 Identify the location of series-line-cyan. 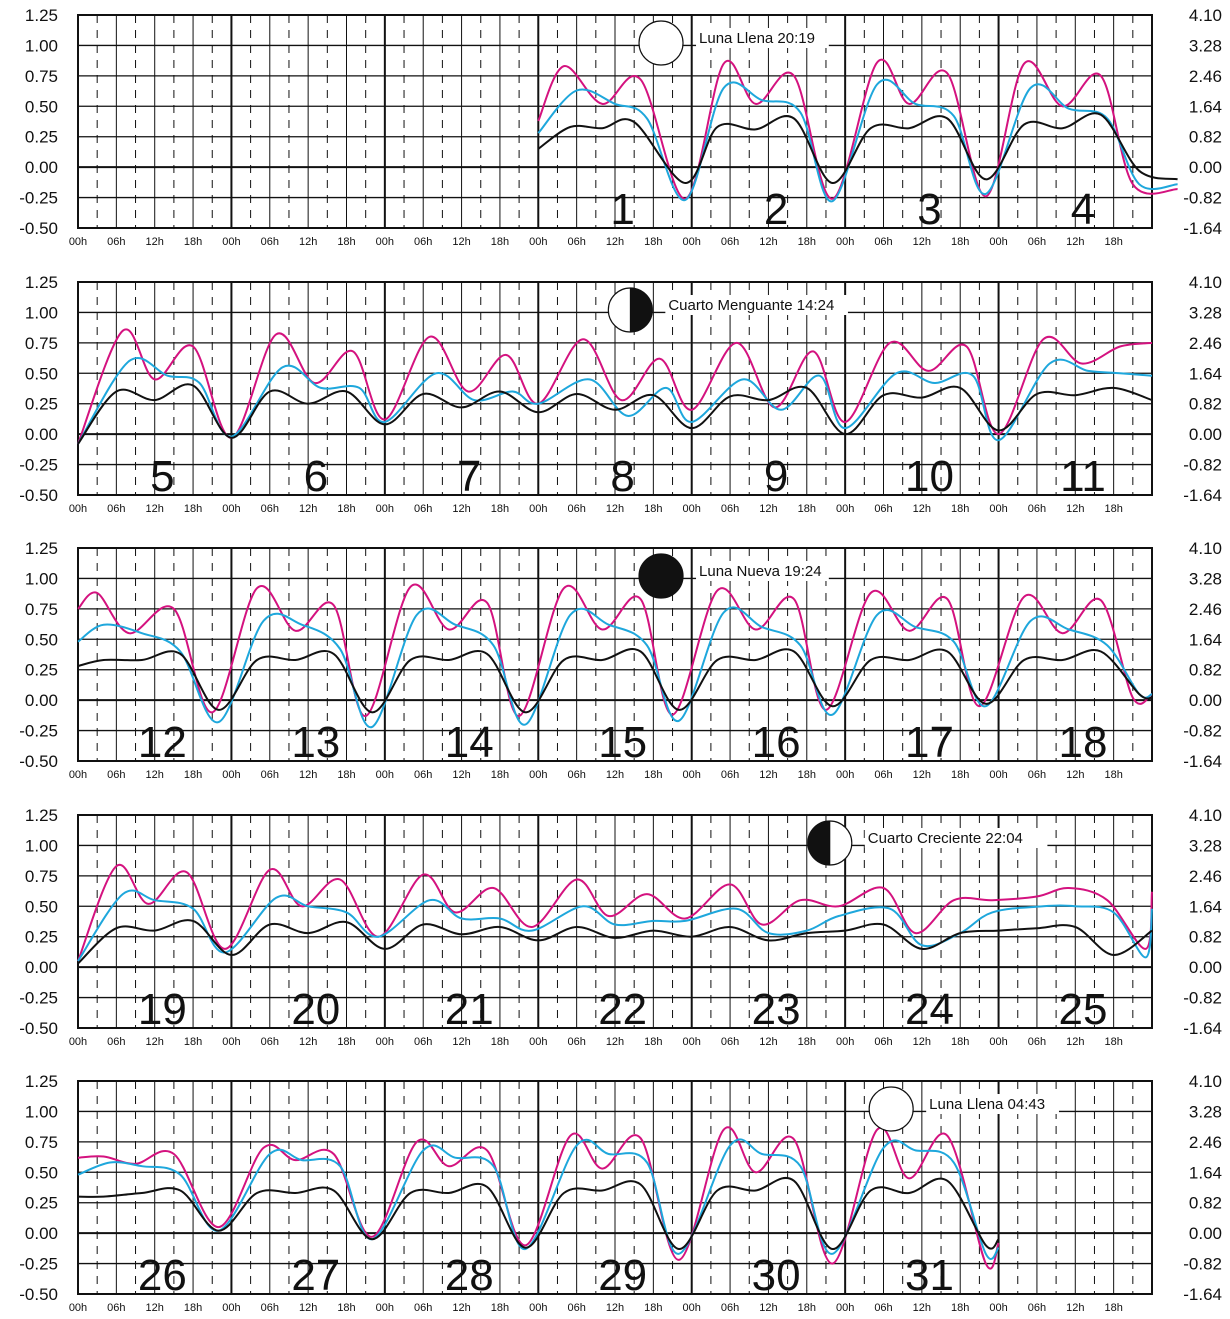
(538, 1199).